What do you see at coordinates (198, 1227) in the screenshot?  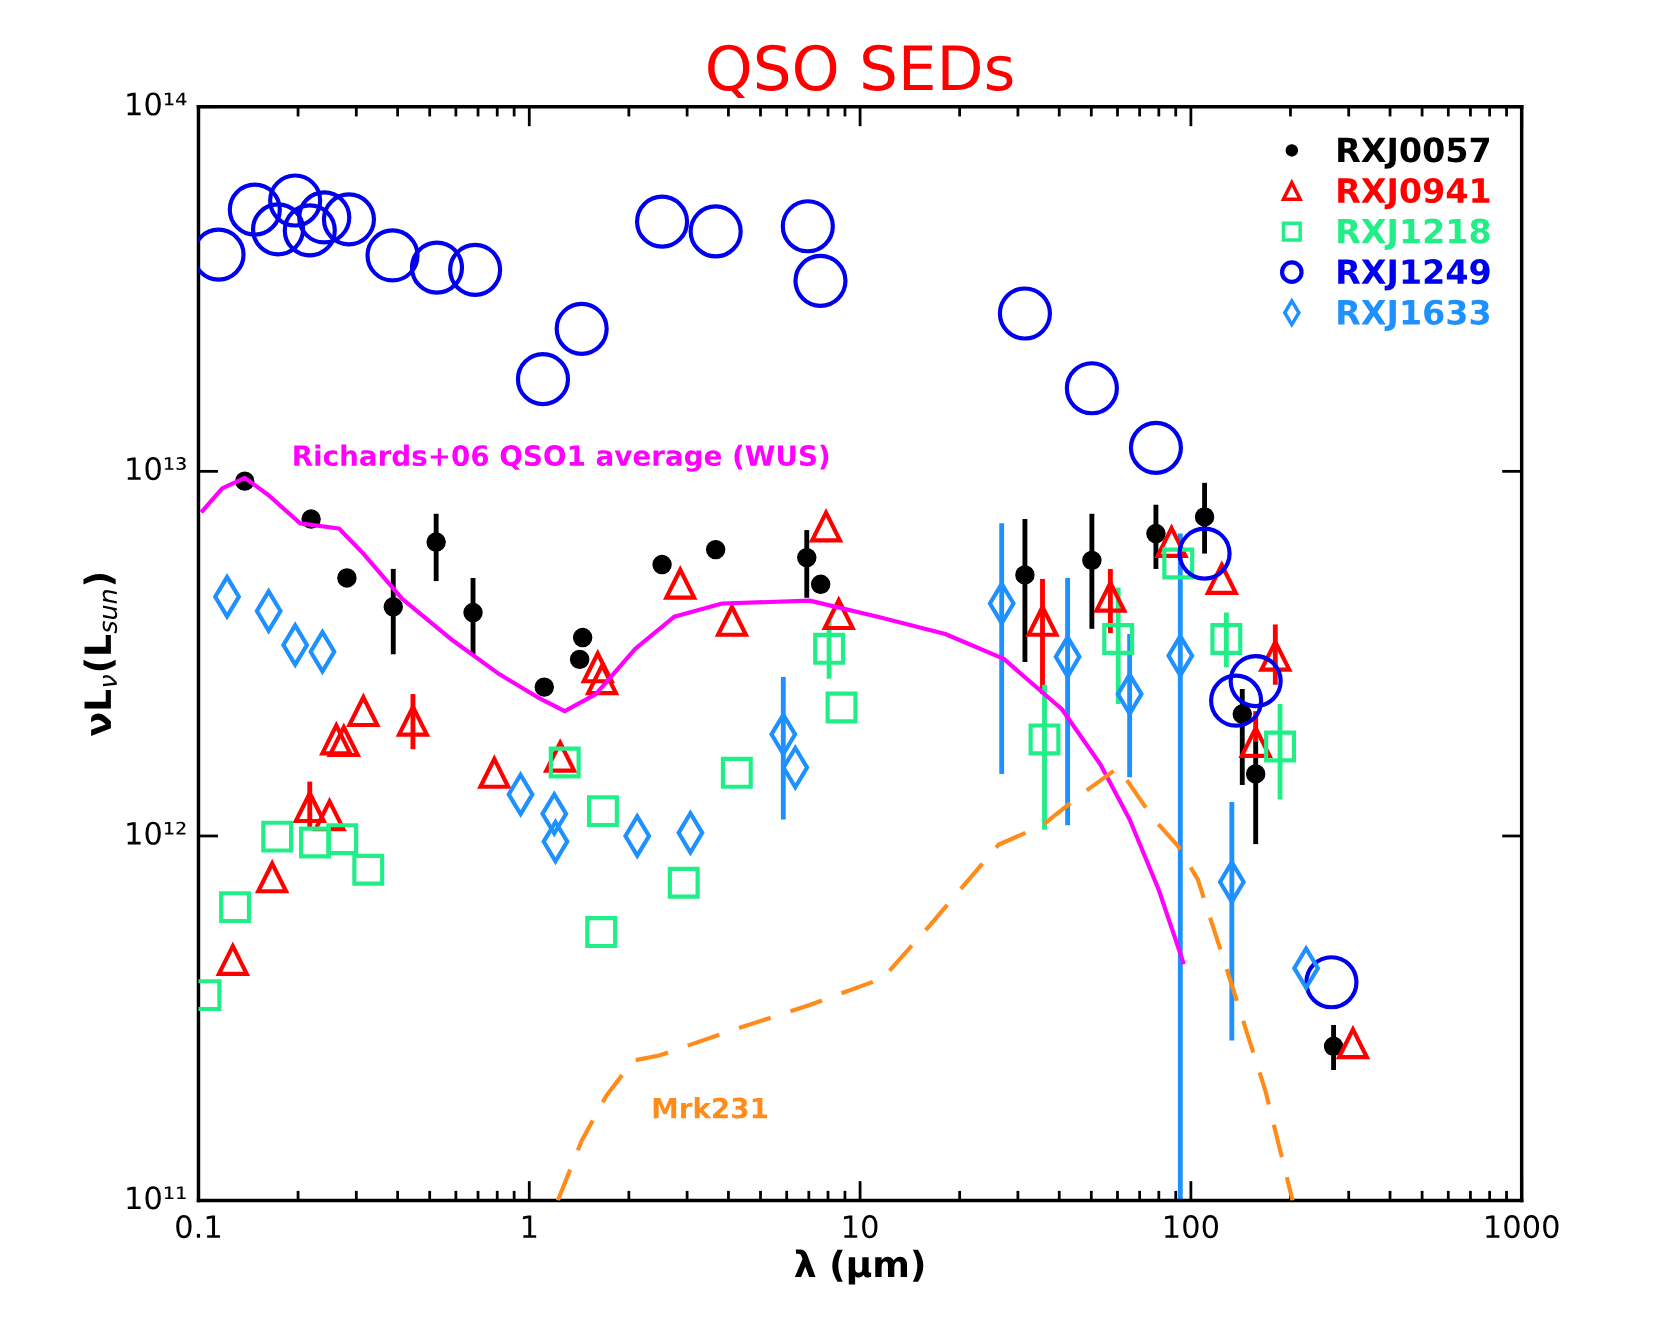 I see `x-tick-label: 0.1` at bounding box center [198, 1227].